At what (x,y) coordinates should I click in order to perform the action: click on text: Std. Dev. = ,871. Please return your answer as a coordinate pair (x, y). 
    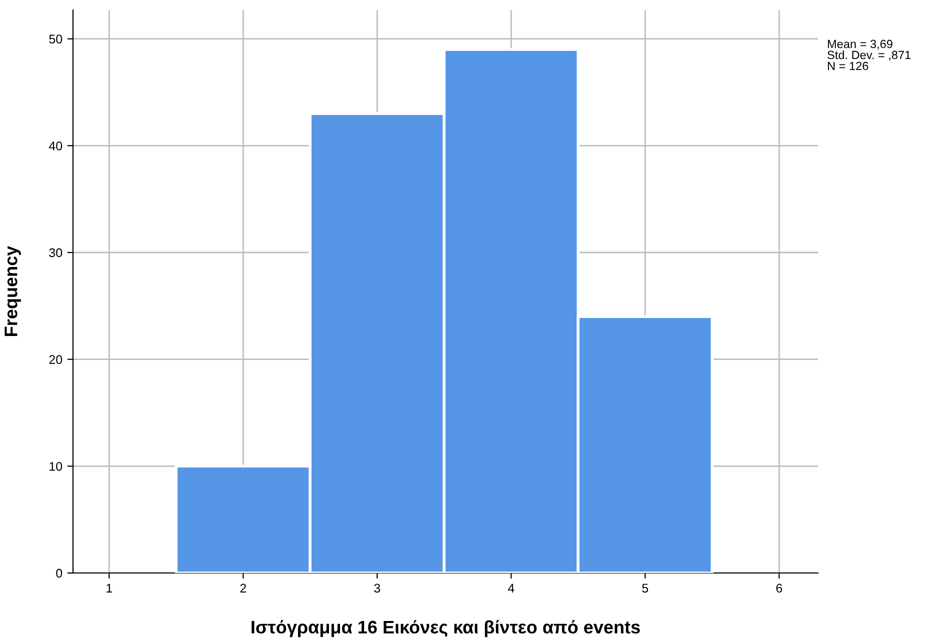
    Looking at the image, I should click on (869, 55).